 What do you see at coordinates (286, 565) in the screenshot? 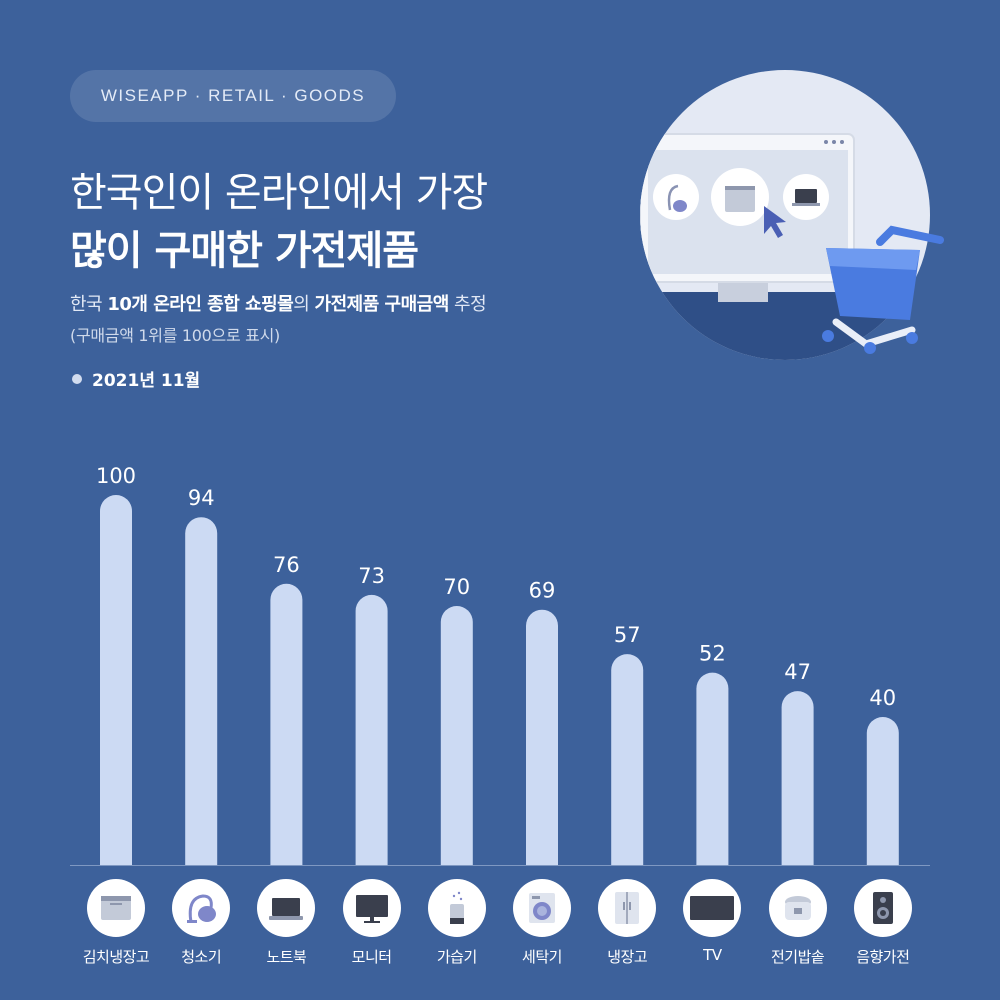
I see `data-label: 76` at bounding box center [286, 565].